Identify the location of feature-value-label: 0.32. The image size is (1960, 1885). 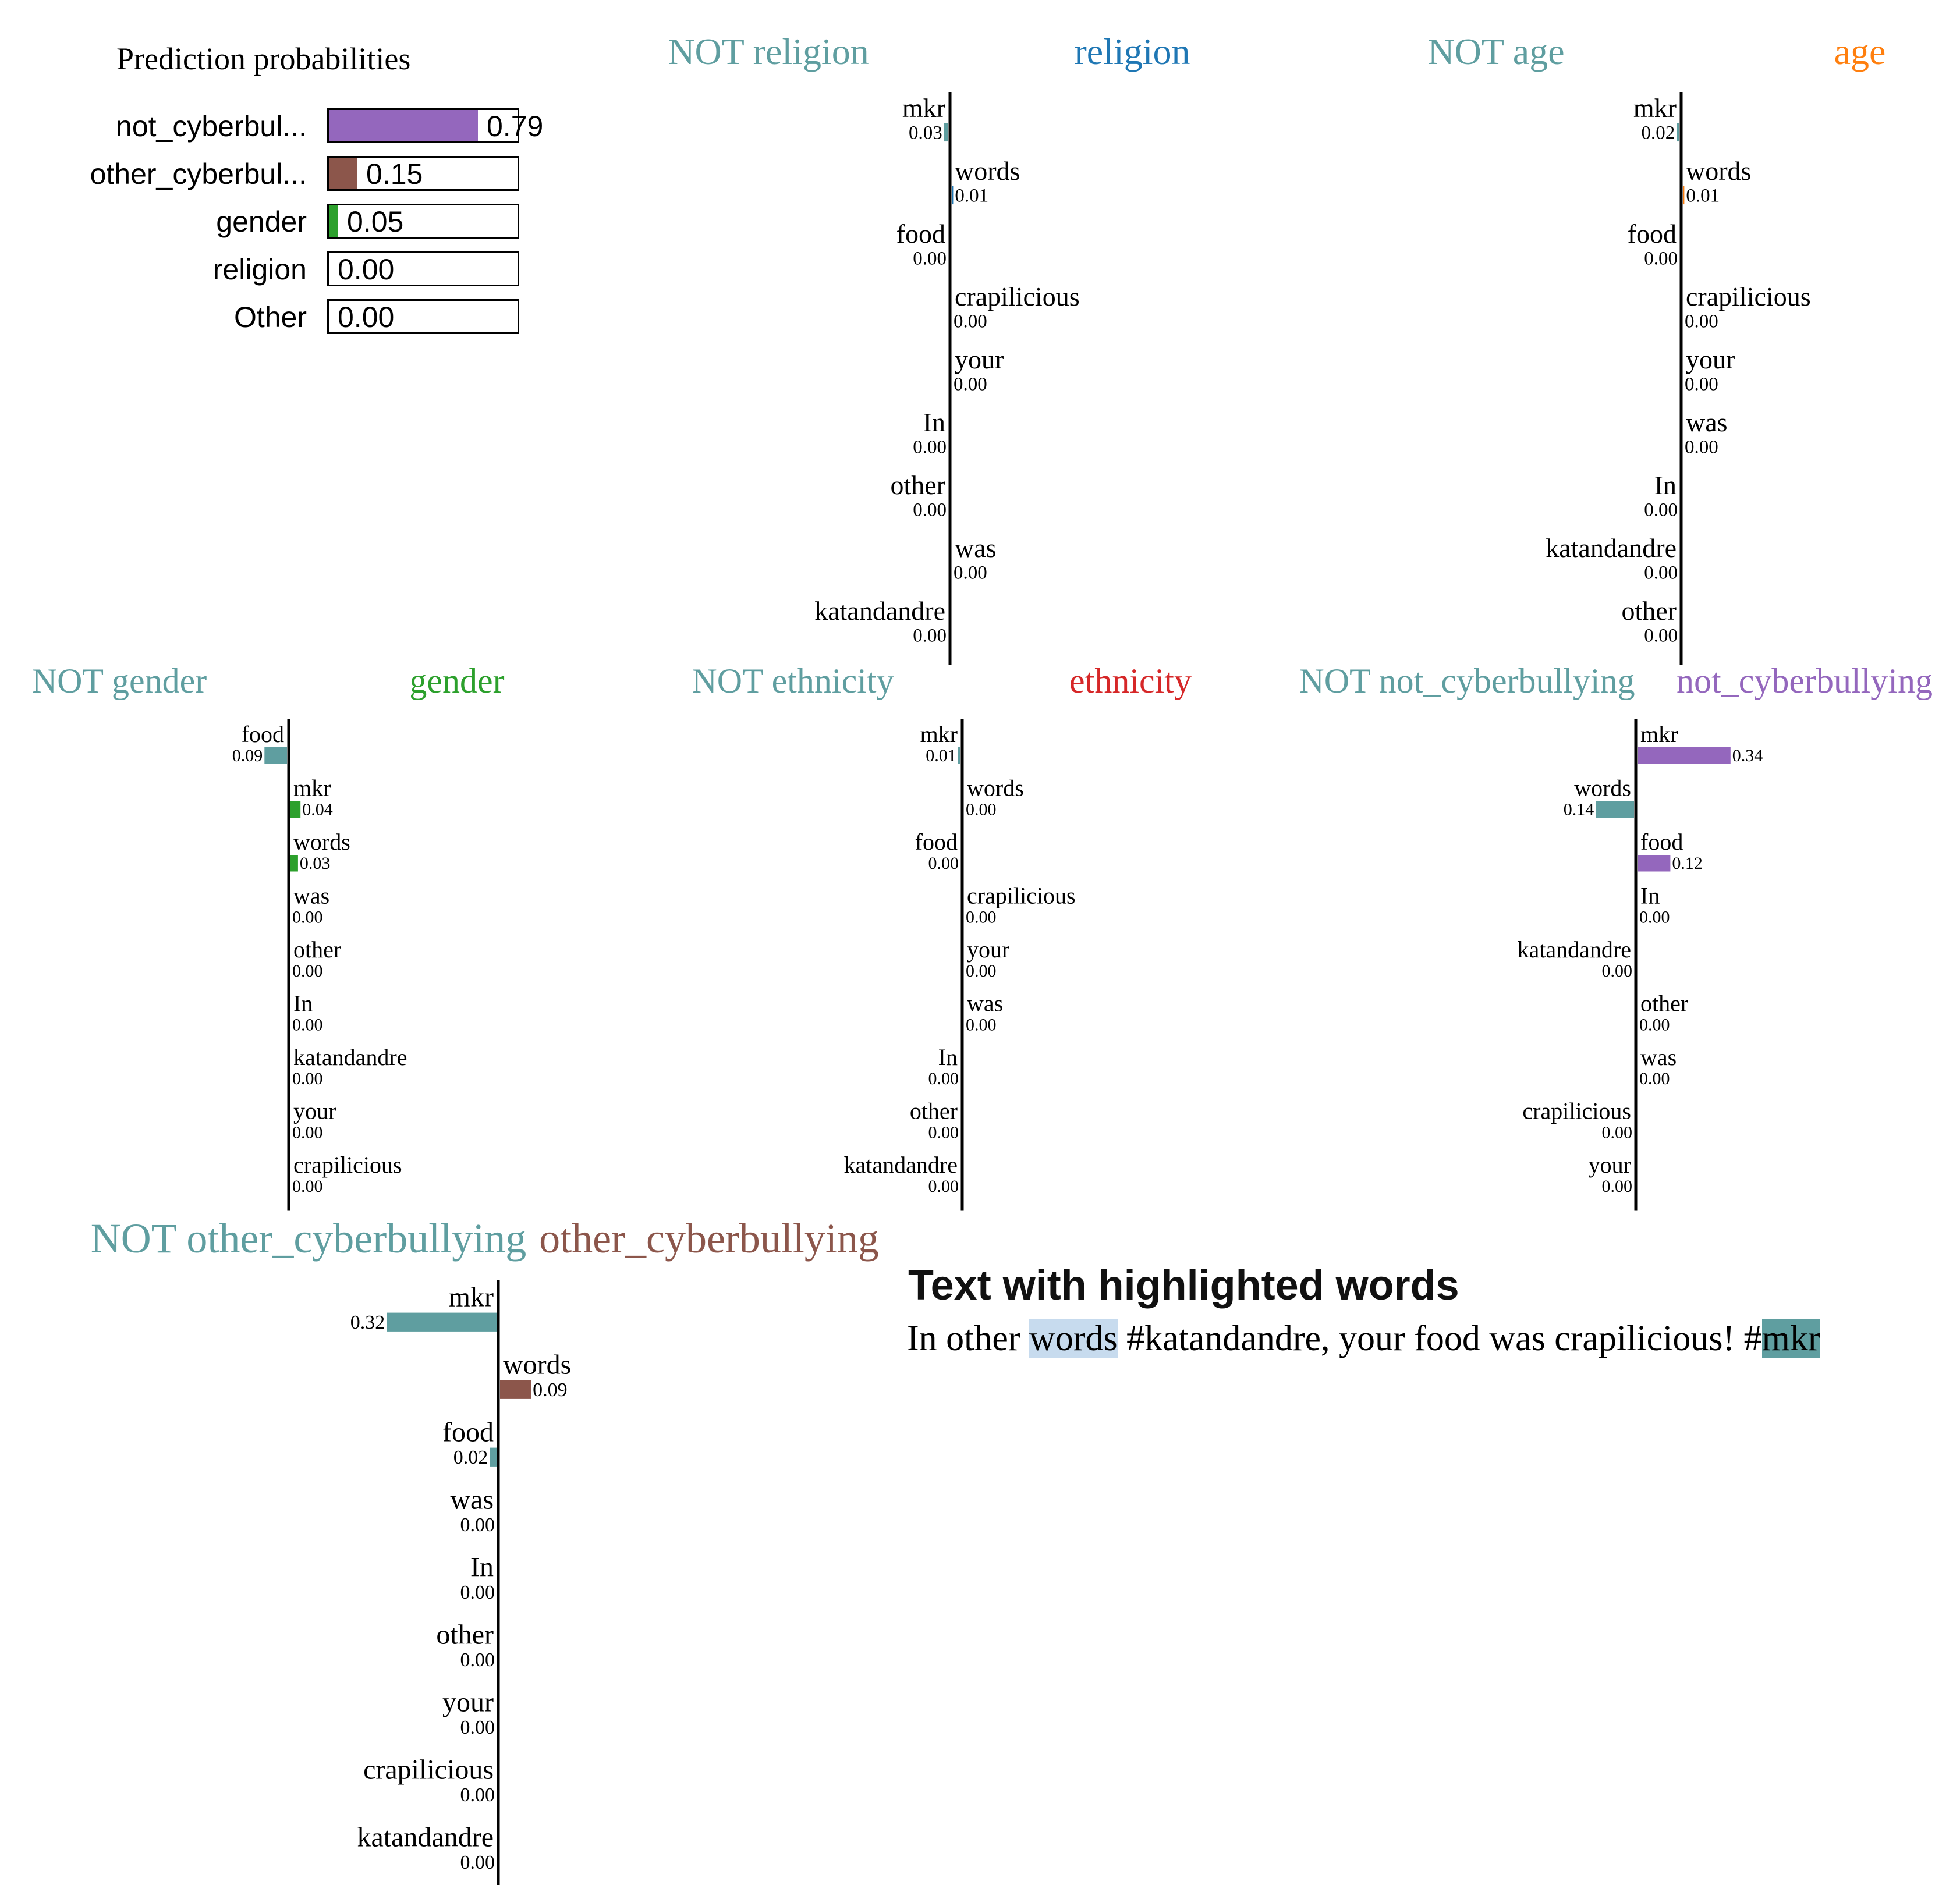
(367, 1322).